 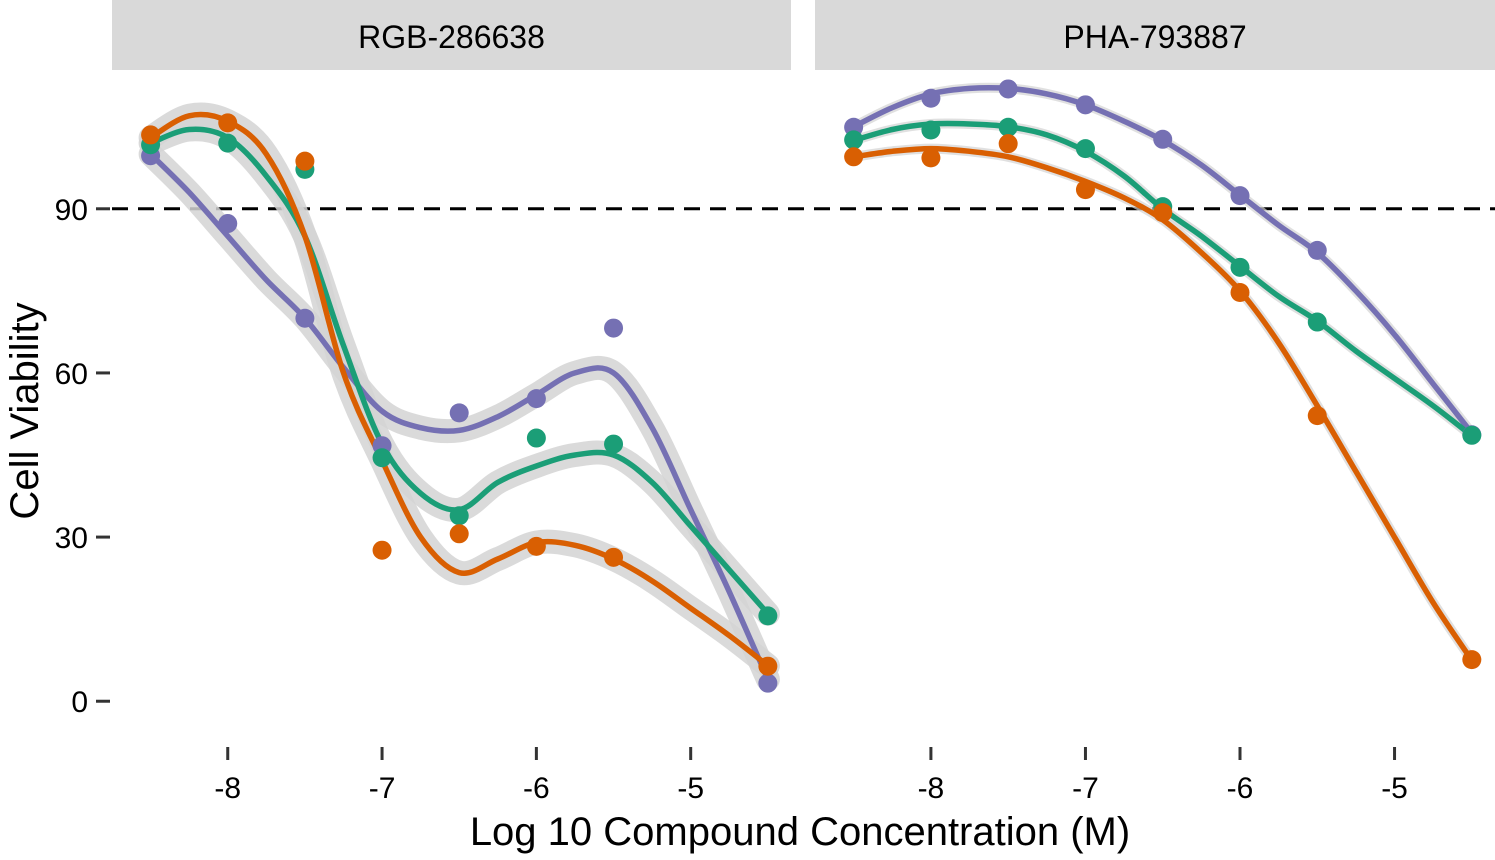 What do you see at coordinates (71, 210) in the screenshot?
I see `y-tick-label: 90` at bounding box center [71, 210].